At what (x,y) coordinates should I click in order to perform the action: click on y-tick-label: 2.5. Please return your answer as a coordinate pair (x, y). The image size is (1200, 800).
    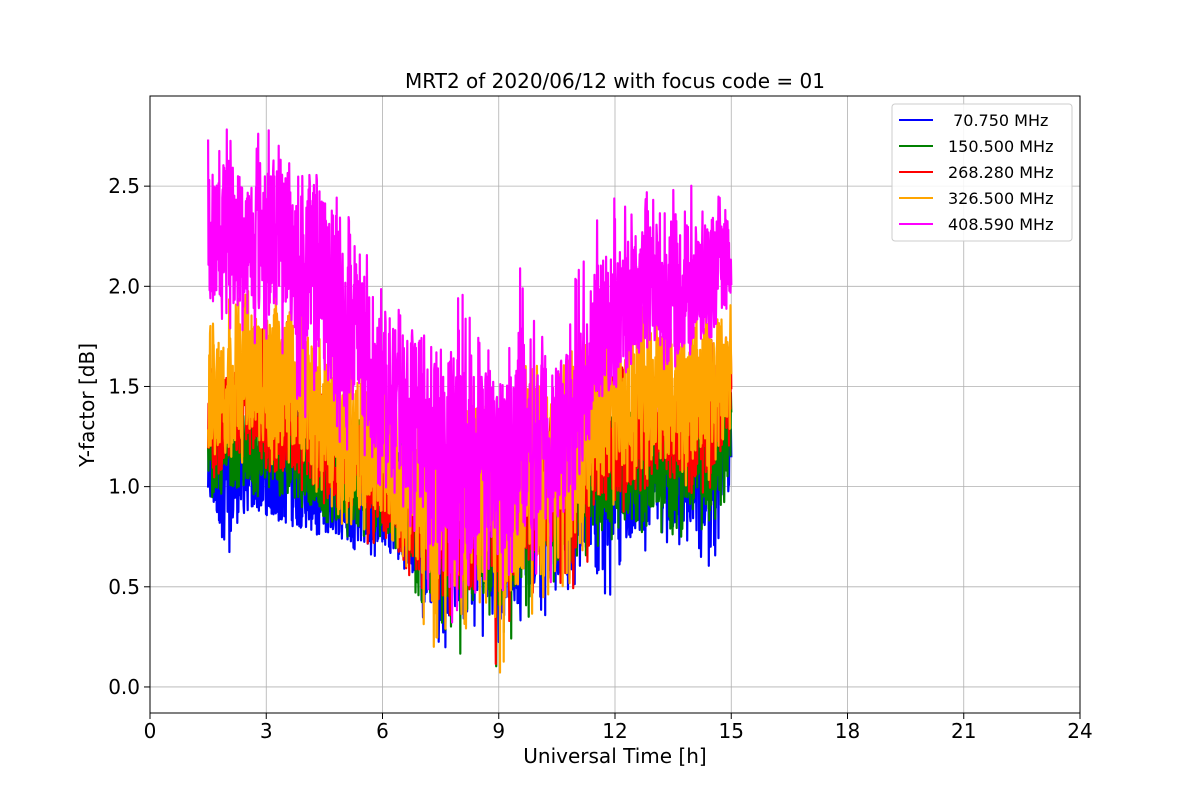
    Looking at the image, I should click on (124, 186).